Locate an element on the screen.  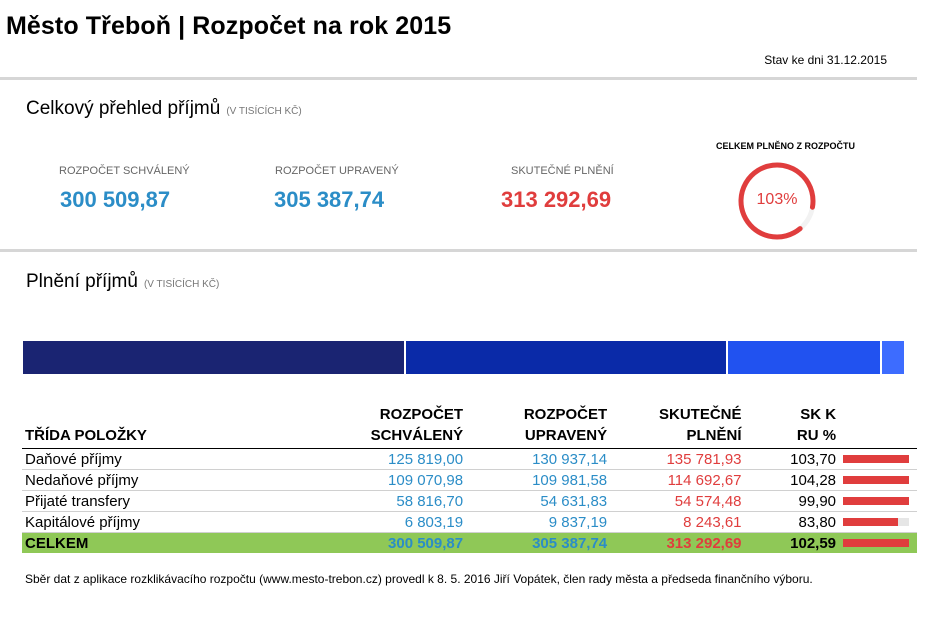
row-name: Kapitálové příjmy is located at coordinates (177, 522).